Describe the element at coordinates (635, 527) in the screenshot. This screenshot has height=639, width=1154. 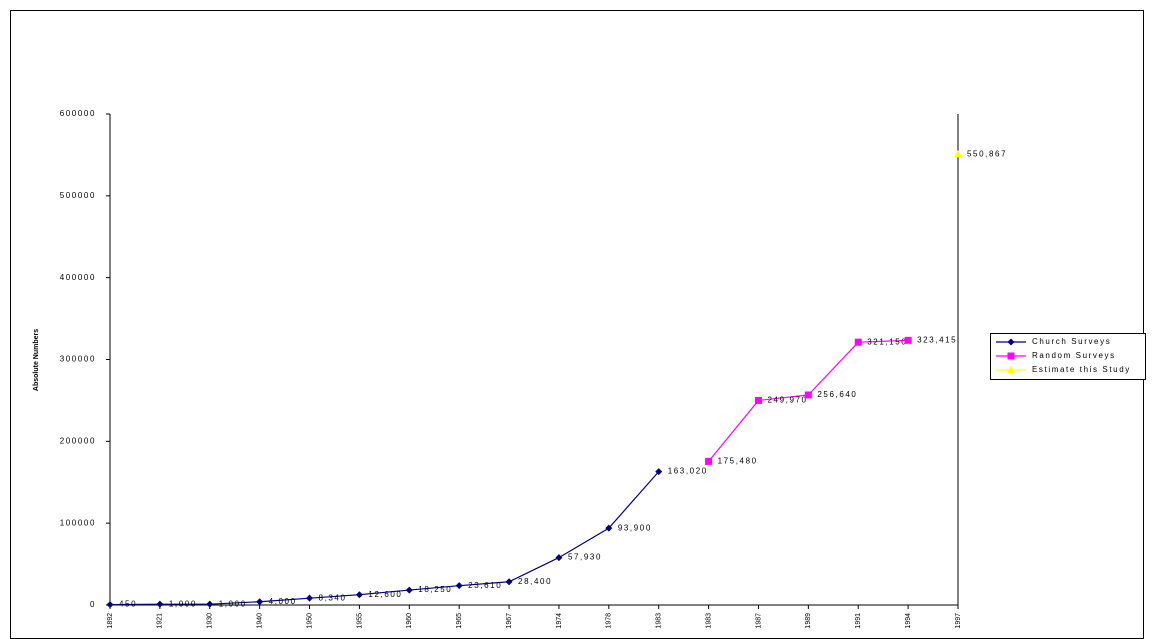
I see `data-label: 93,900` at that location.